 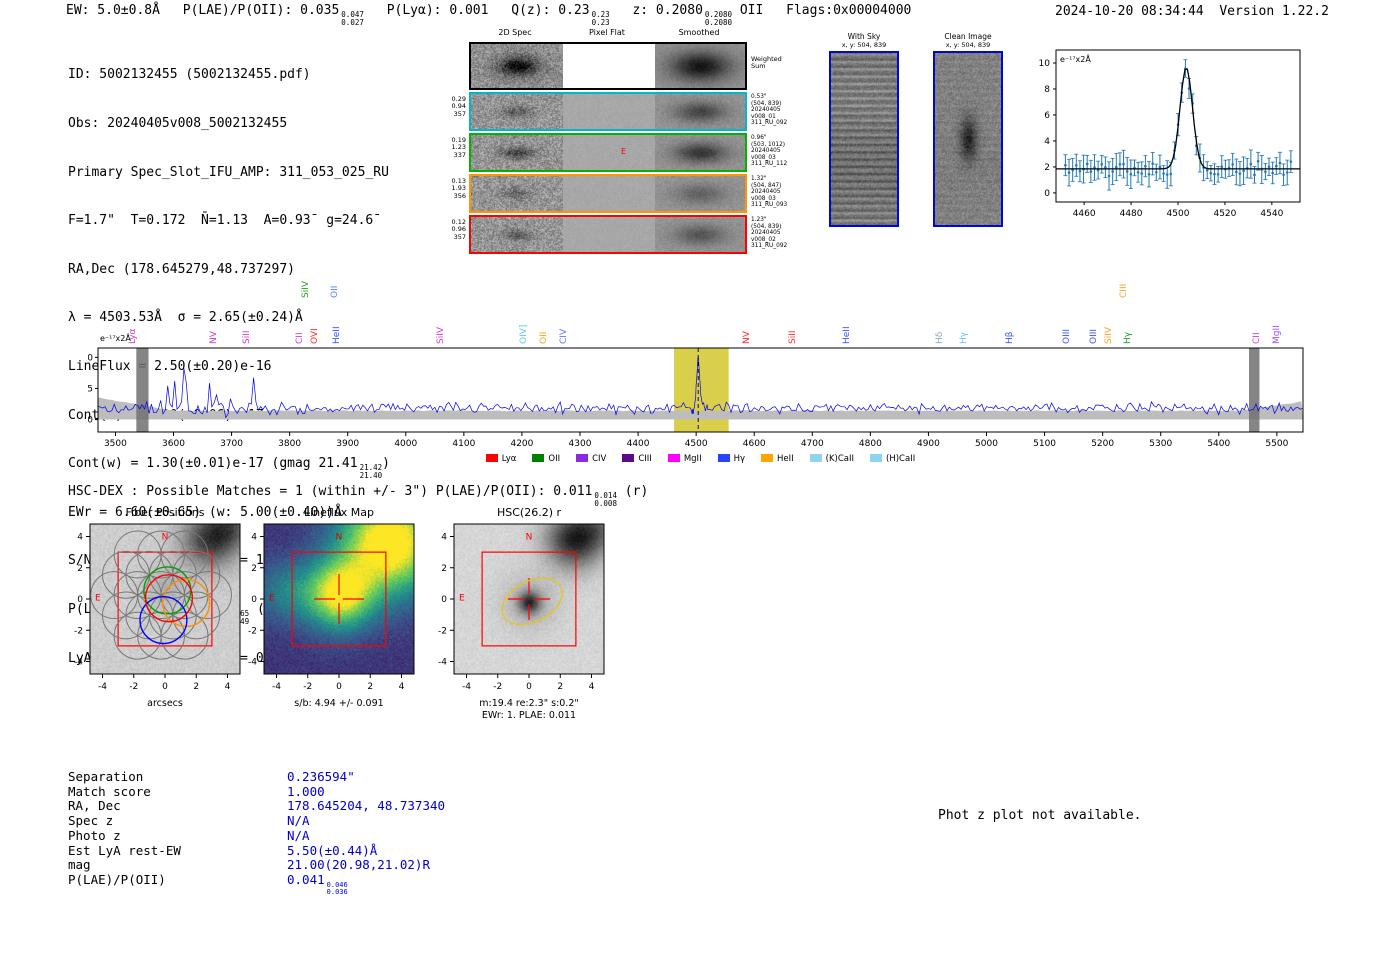 I want to click on legend-item-Ly: Lyα, so click(x=500, y=459).